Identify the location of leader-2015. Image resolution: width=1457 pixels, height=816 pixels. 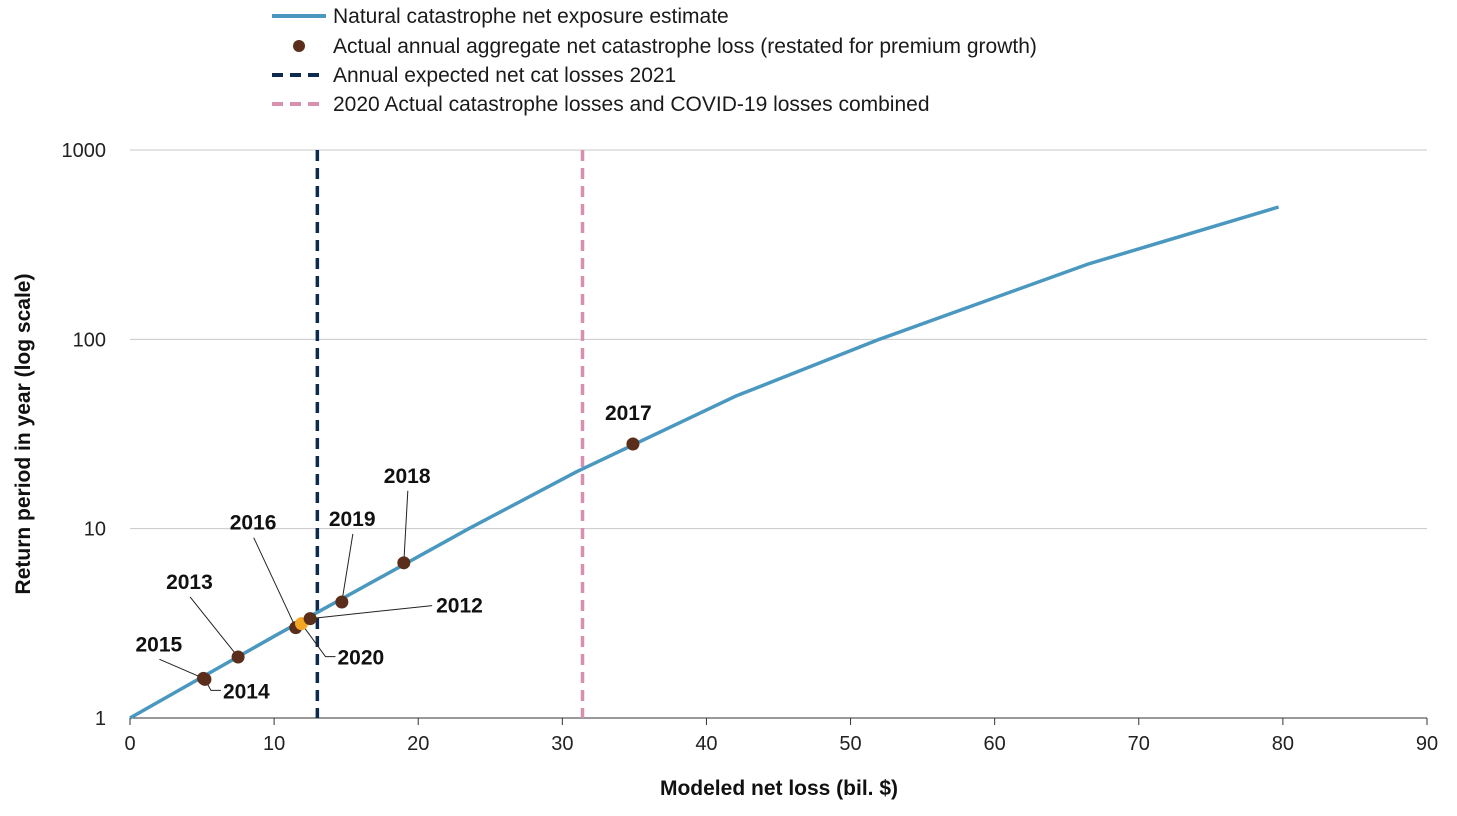
(181, 668).